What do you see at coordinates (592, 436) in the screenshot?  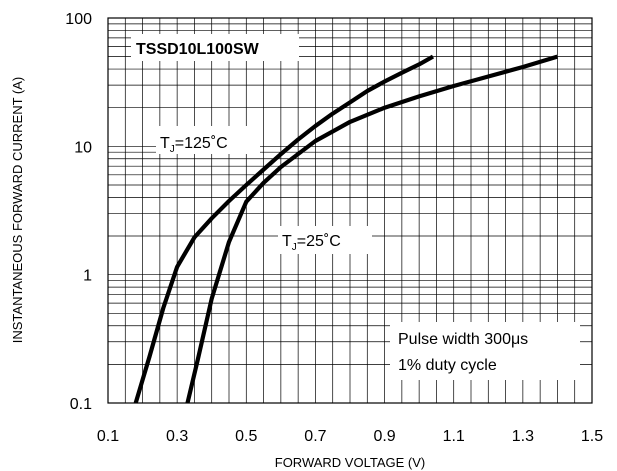 I see `x-tick-label: 1.5` at bounding box center [592, 436].